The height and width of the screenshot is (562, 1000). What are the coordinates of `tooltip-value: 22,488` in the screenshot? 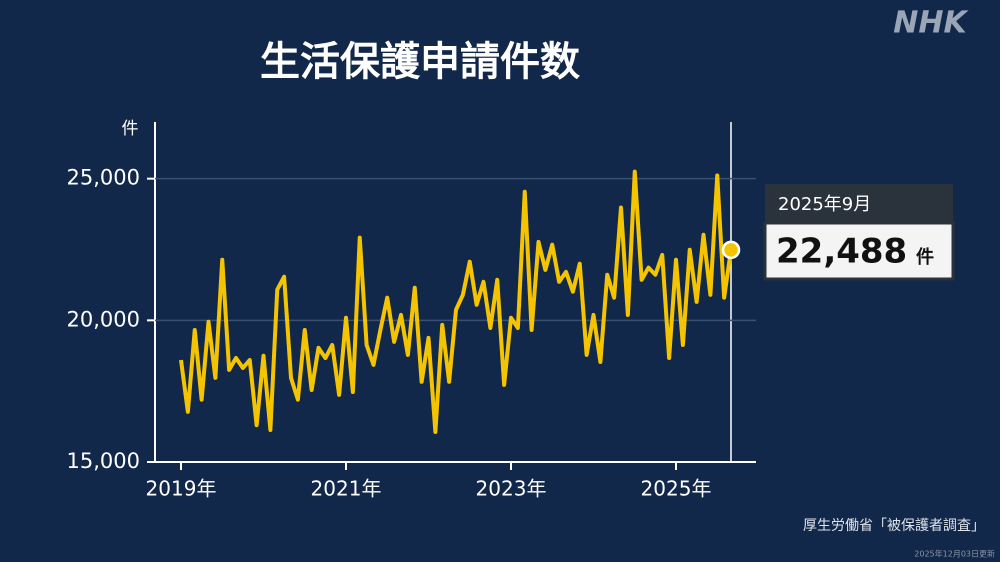 It's located at (841, 252).